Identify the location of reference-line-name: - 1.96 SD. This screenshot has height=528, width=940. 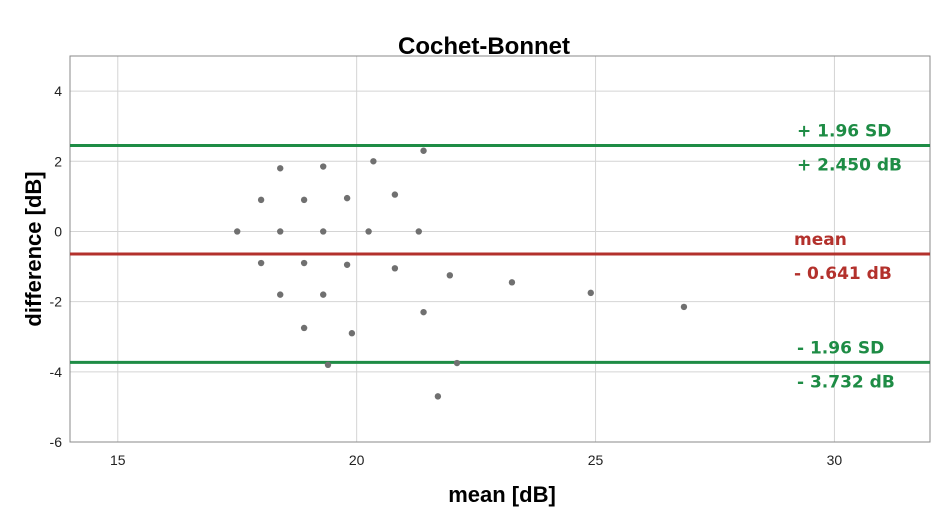
(840, 348).